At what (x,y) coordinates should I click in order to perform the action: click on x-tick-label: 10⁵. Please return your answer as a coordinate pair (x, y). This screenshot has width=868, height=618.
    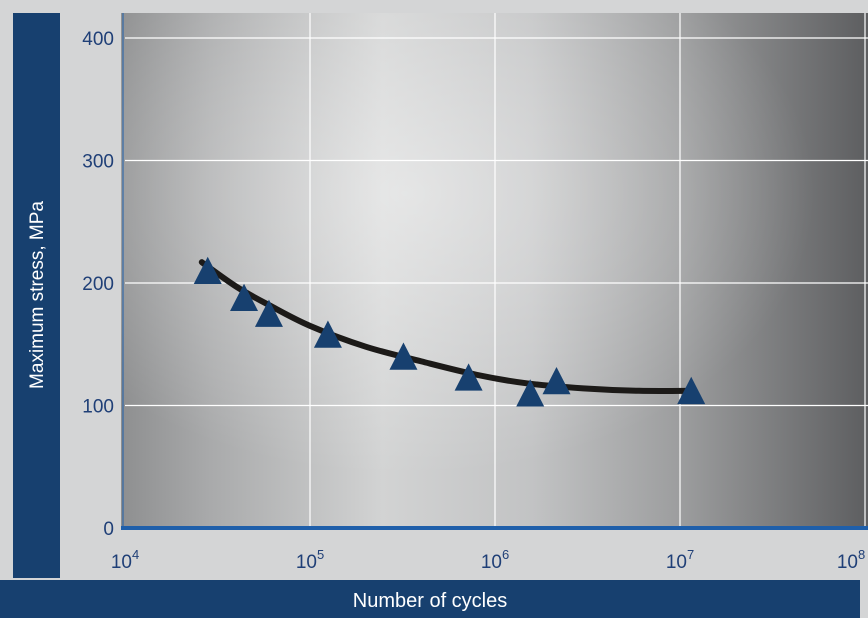
    Looking at the image, I should click on (310, 560).